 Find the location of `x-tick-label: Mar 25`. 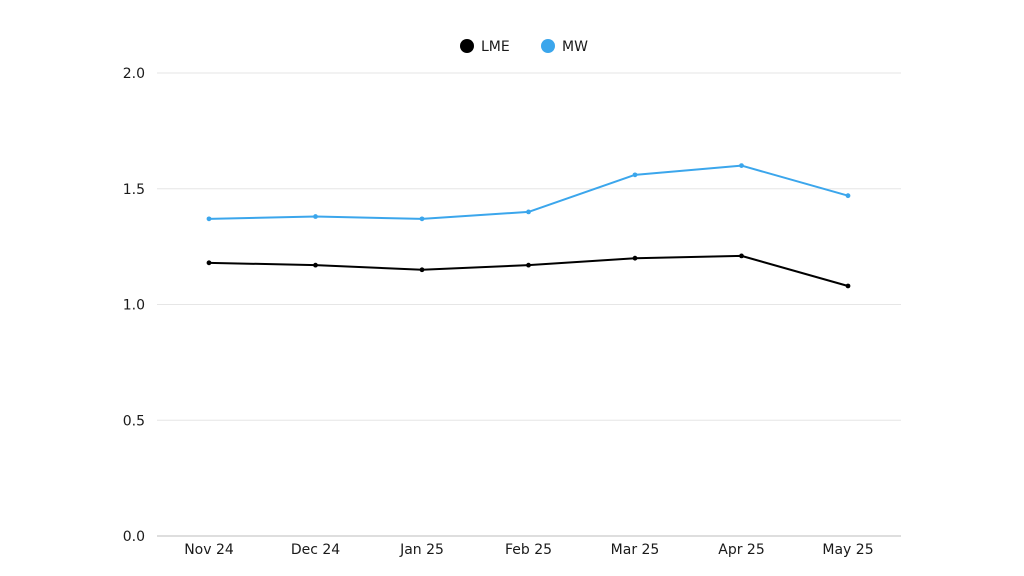

x-tick-label: Mar 25 is located at coordinates (635, 550).